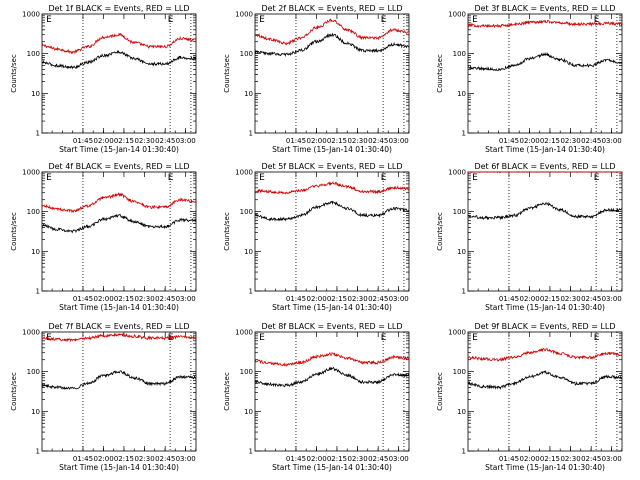 The image size is (640, 480). What do you see at coordinates (331, 166) in the screenshot?
I see `panel-title: Det 5f BLACK = Events, RED = LLD` at bounding box center [331, 166].